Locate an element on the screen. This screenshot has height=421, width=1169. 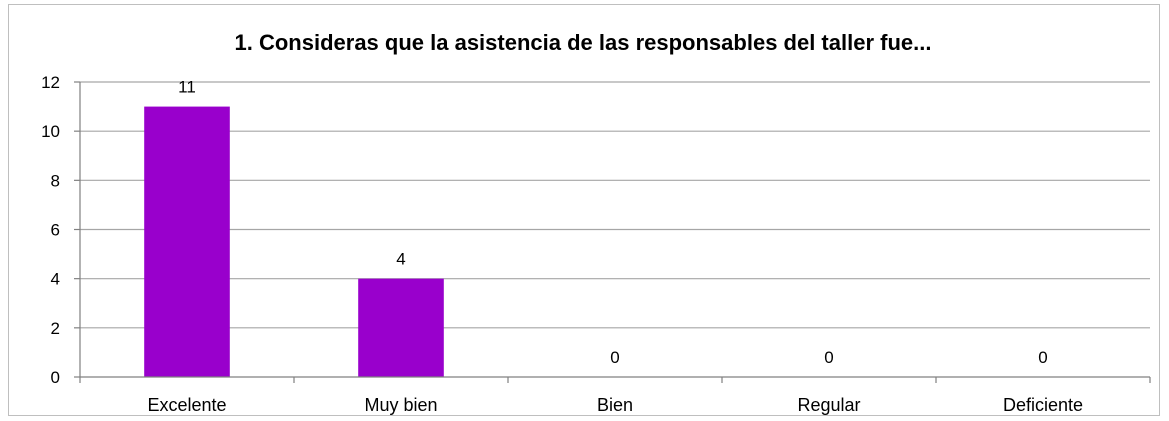
x-axis-labels: Excelente Muy bien Bien Regular Deficiente is located at coordinates (615, 405).